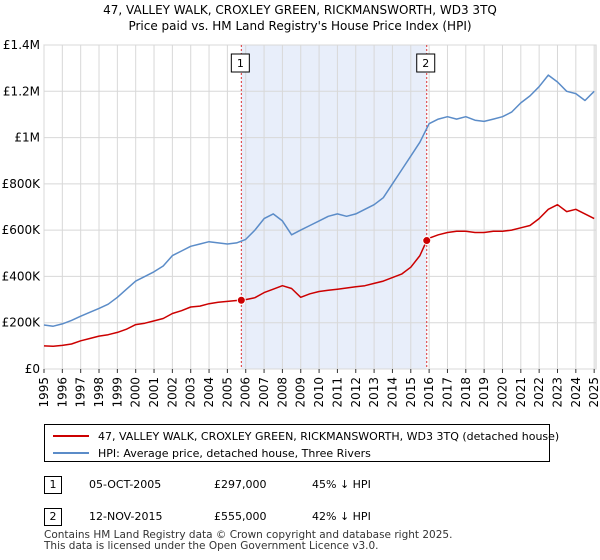 Image resolution: width=600 pixels, height=560 pixels. What do you see at coordinates (154, 392) in the screenshot?
I see `x-tick-label: 2001` at bounding box center [154, 392].